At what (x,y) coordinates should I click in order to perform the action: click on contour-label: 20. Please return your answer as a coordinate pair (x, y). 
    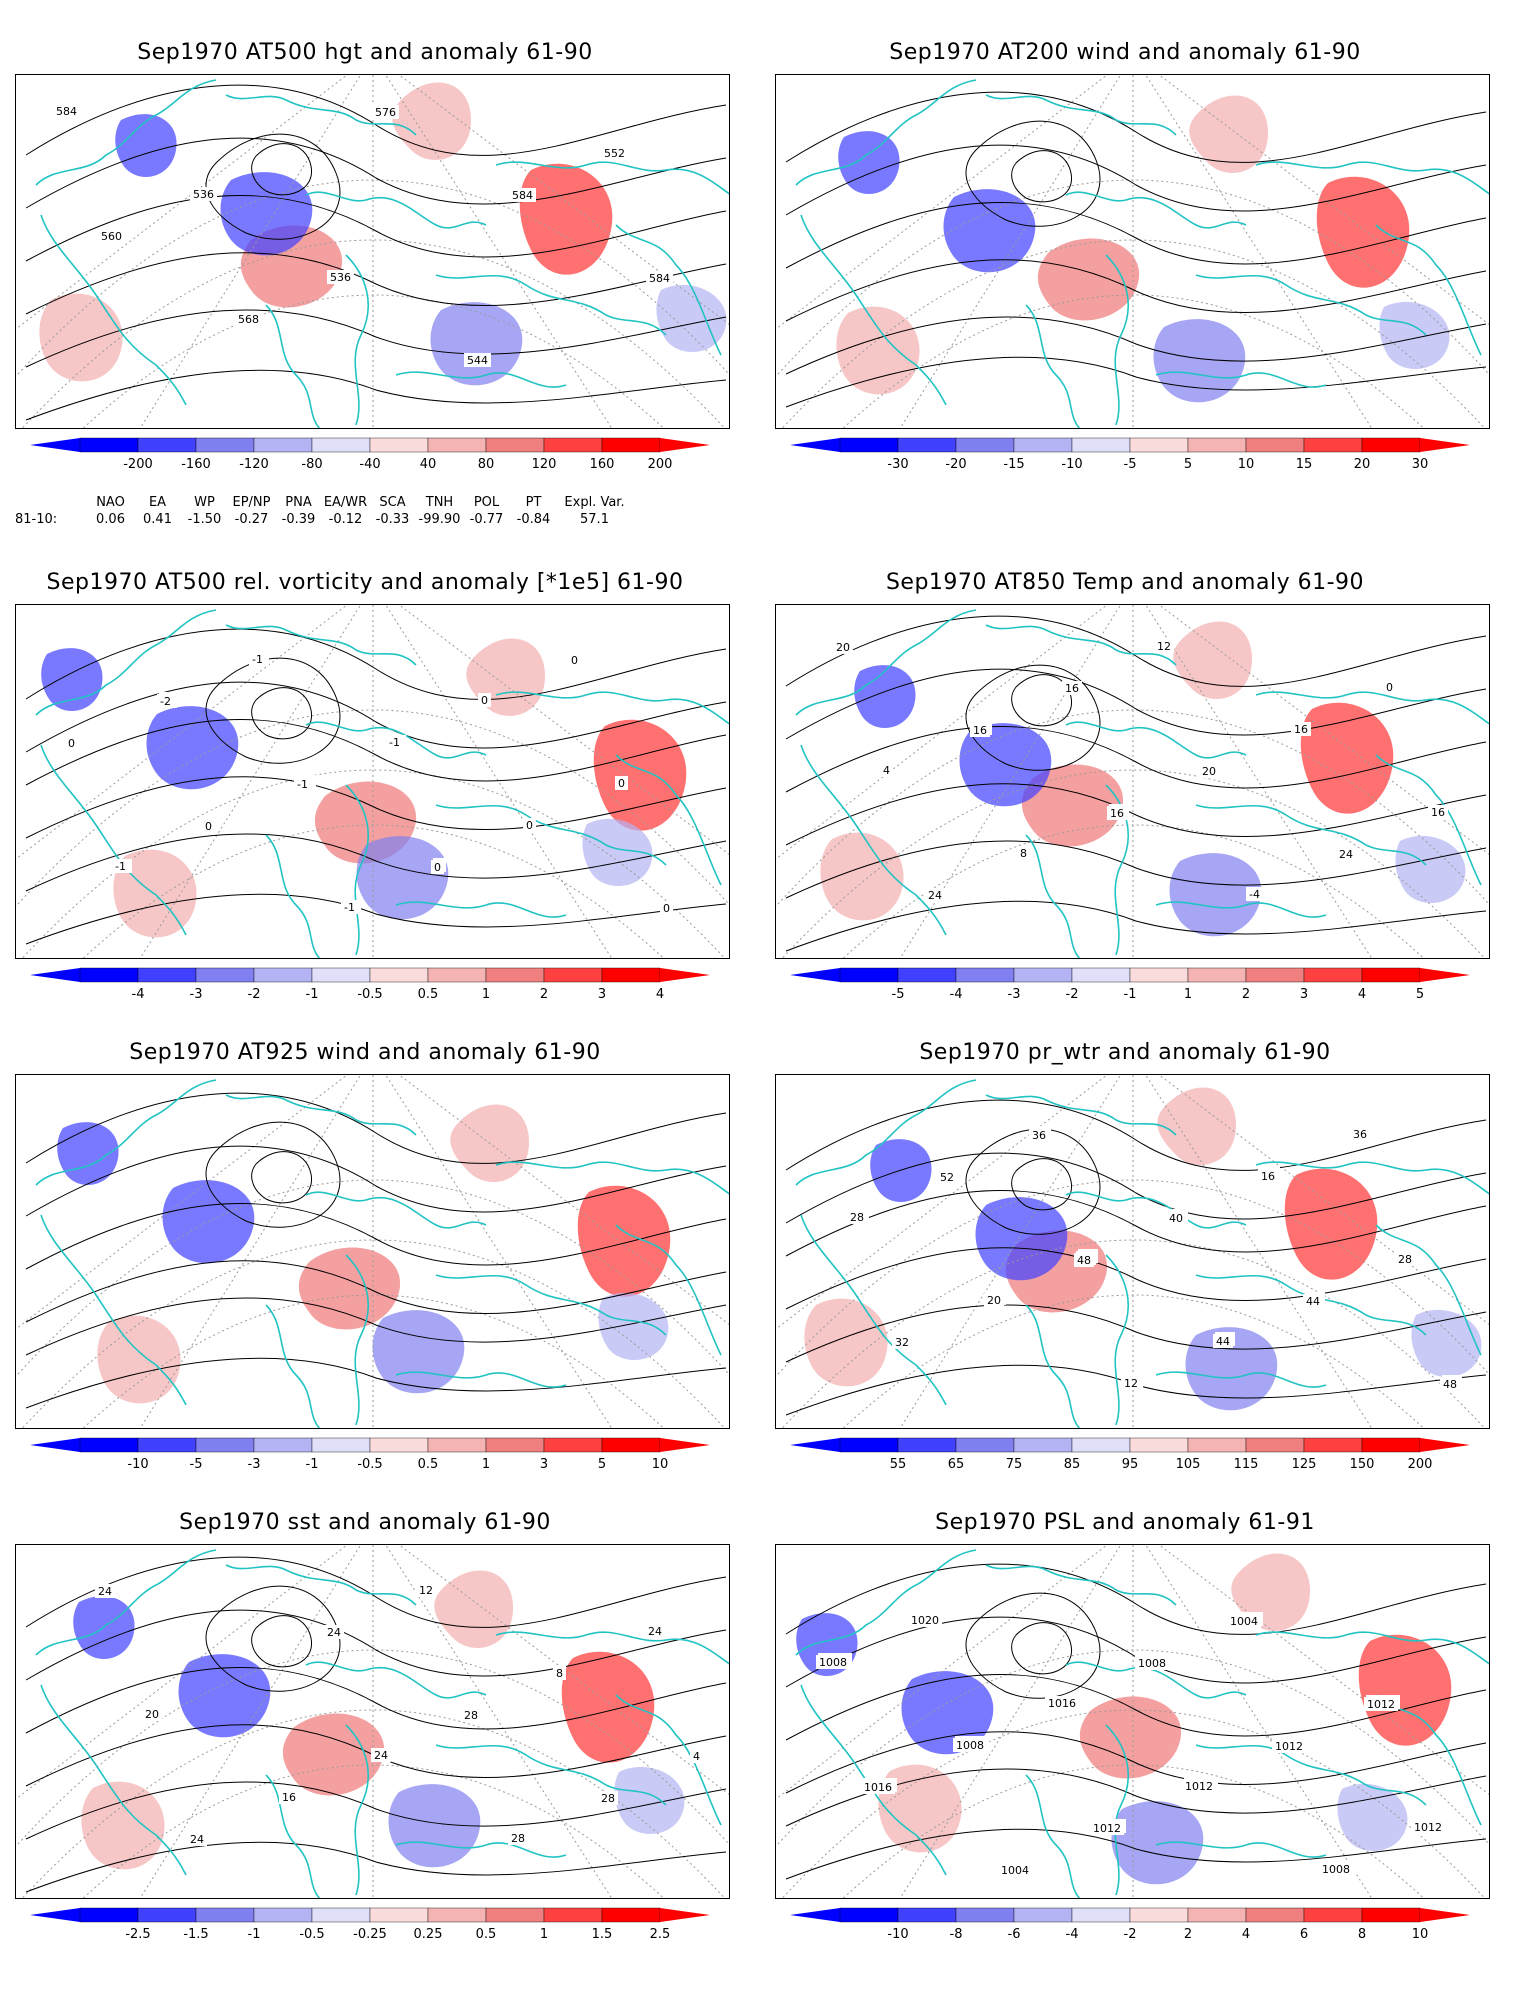
    Looking at the image, I should click on (994, 1300).